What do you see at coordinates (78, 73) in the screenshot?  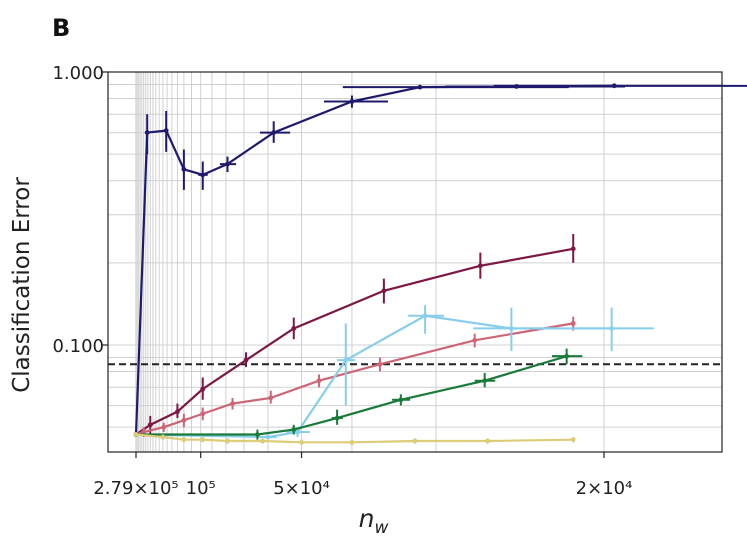 I see `y-tick-label: 1.000` at bounding box center [78, 73].